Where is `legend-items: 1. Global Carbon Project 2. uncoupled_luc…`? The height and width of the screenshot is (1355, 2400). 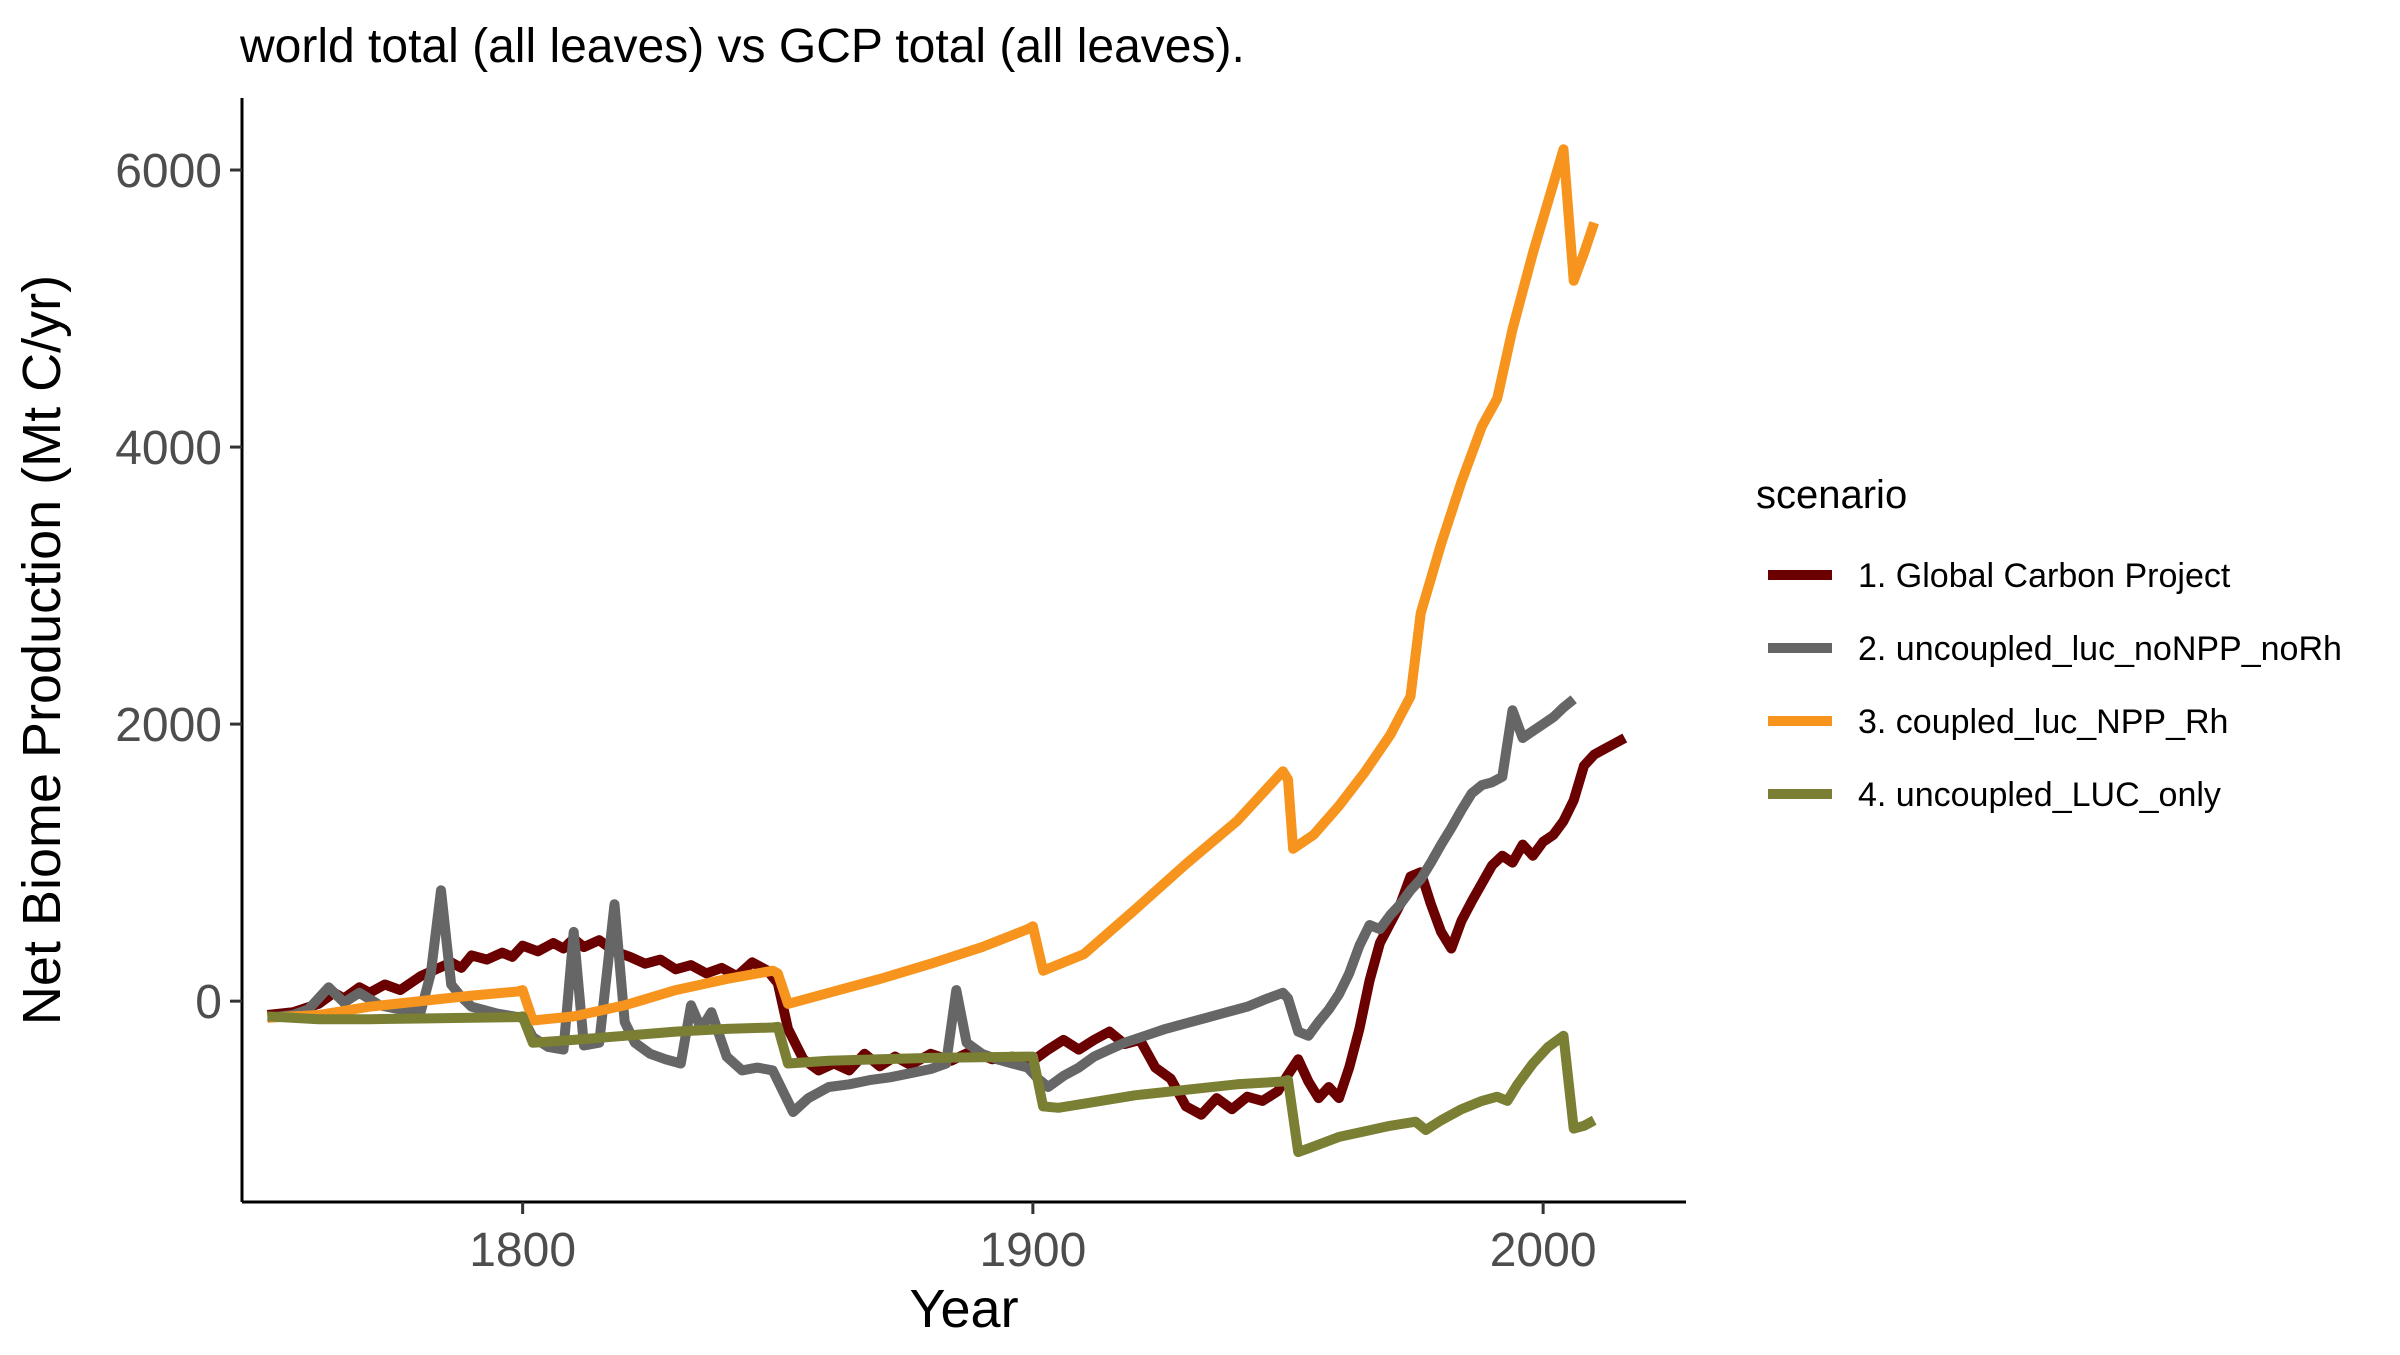 legend-items: 1. Global Carbon Project 2. uncoupled_luc… is located at coordinates (2055, 685).